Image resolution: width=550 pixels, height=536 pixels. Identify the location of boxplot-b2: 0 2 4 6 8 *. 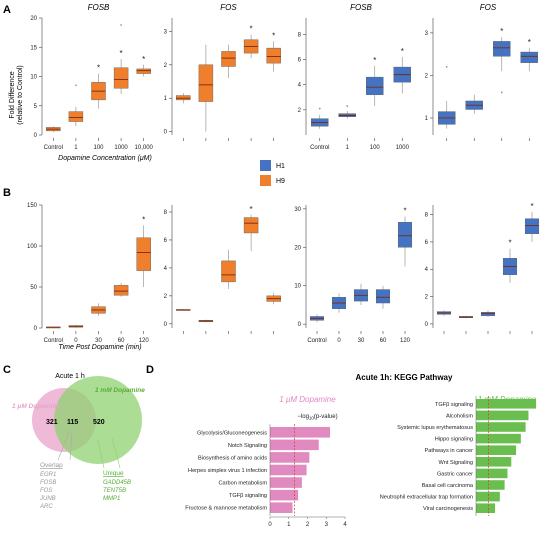
(222, 269).